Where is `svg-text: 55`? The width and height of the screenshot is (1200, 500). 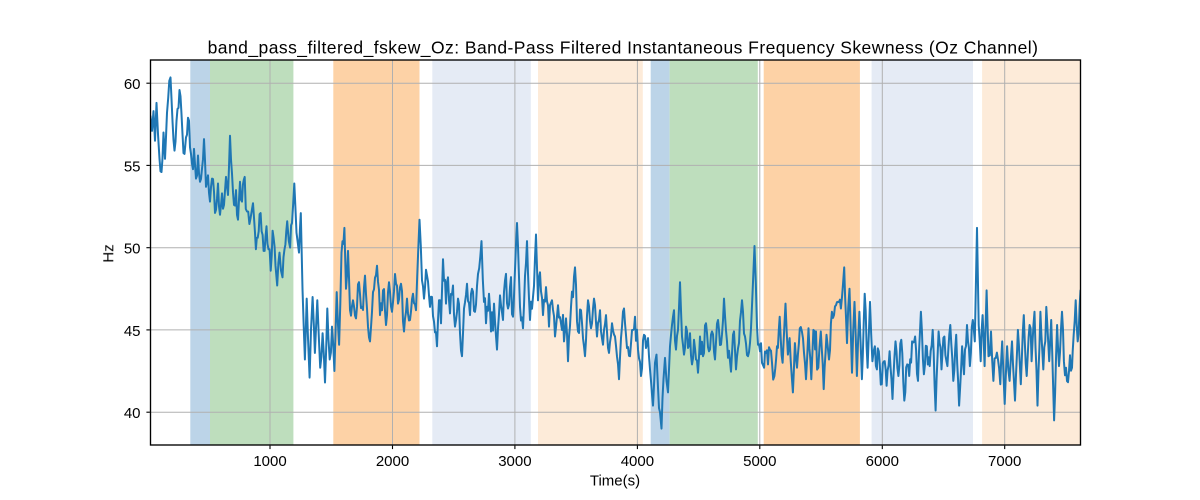 svg-text: 55 is located at coordinates (132, 166).